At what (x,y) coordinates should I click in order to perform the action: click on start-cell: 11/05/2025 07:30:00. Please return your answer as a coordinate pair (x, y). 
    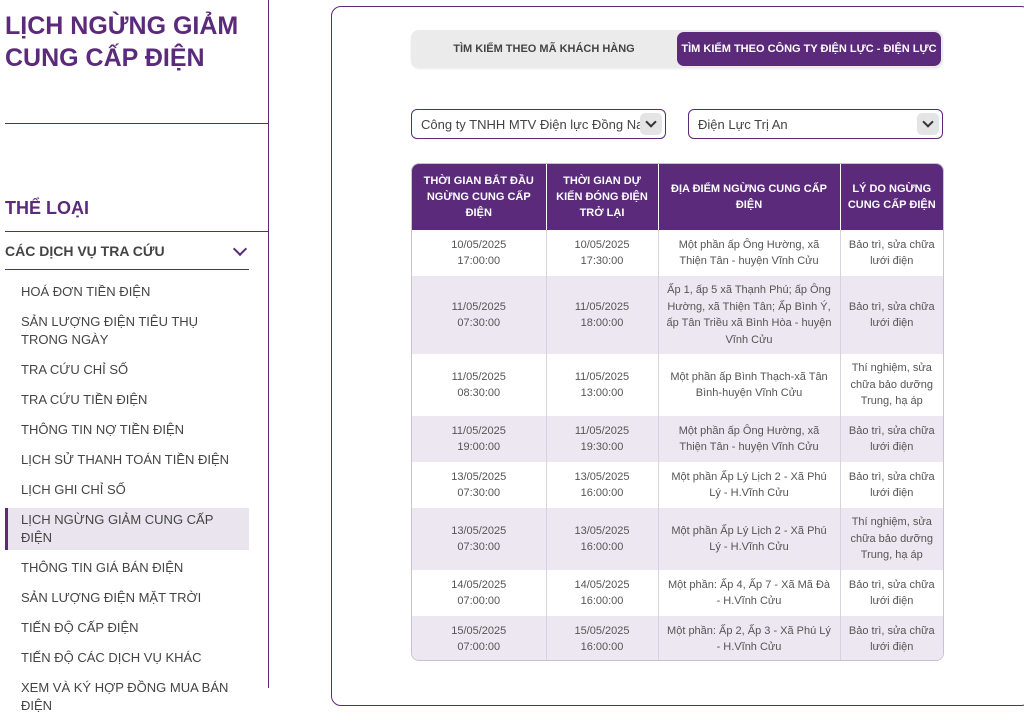
    Looking at the image, I should click on (479, 315).